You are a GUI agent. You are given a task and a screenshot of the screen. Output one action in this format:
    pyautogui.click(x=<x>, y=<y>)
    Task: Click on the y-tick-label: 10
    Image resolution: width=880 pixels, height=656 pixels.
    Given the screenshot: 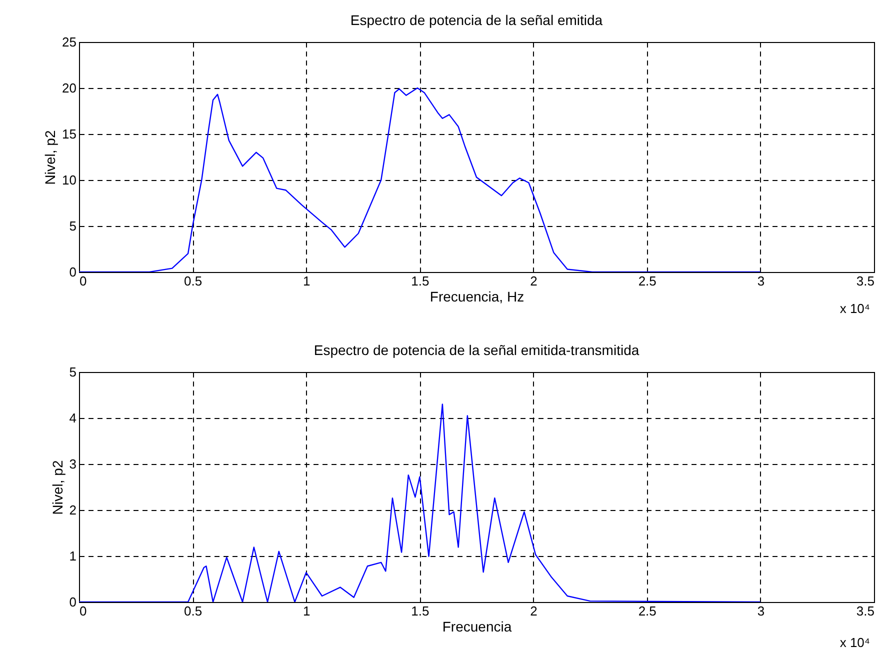 What is the action you would take?
    pyautogui.click(x=69, y=180)
    